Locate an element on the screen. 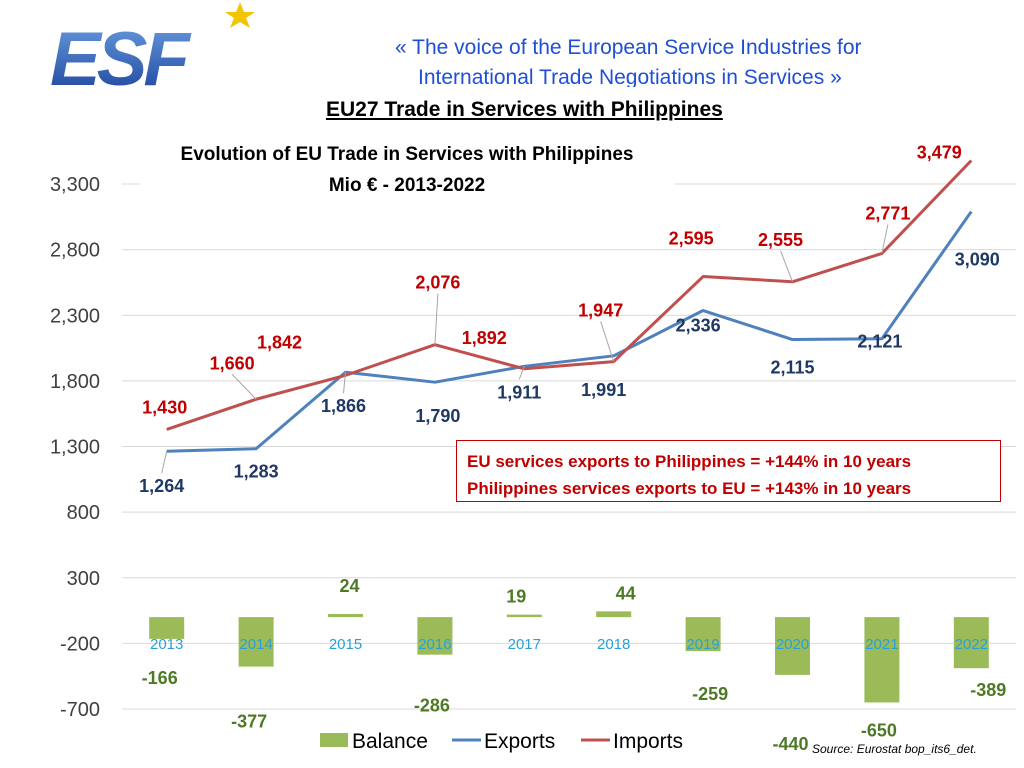  exports-data-label: 1,283 is located at coordinates (256, 472).